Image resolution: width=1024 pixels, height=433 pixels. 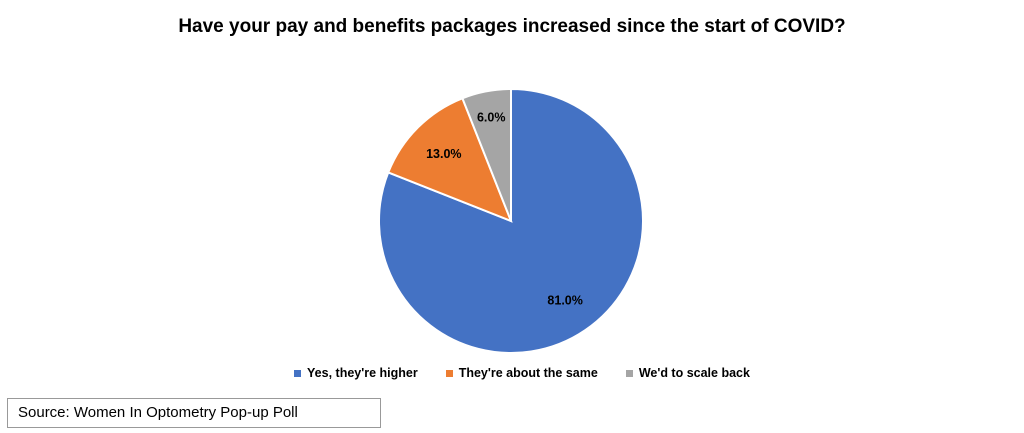 What do you see at coordinates (629, 373) in the screenshot?
I see `legend-swatch-scale-back` at bounding box center [629, 373].